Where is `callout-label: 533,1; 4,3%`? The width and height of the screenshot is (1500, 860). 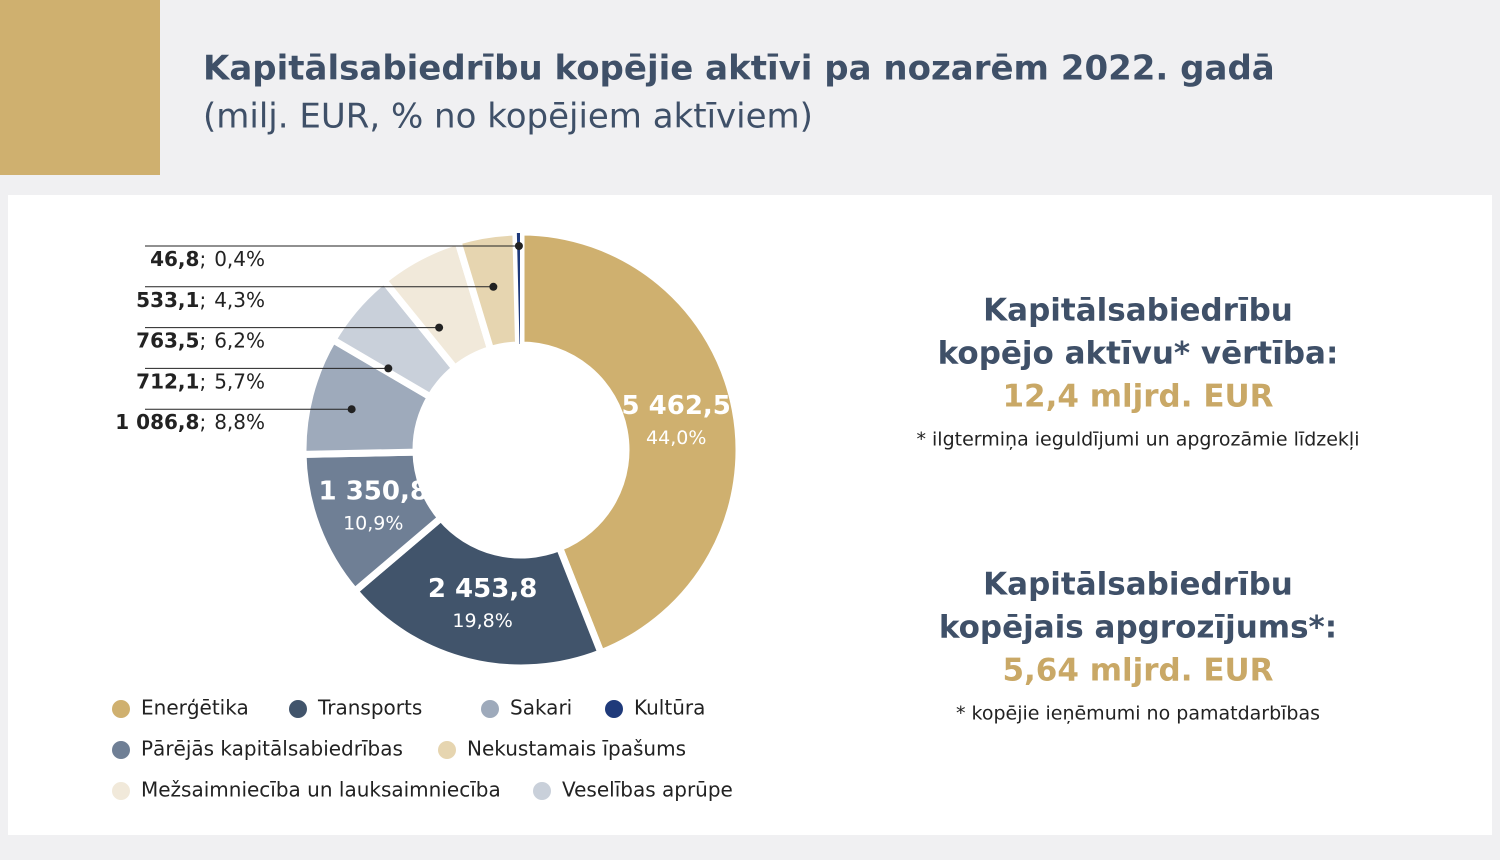 callout-label: 533,1; 4,3% is located at coordinates (200, 299).